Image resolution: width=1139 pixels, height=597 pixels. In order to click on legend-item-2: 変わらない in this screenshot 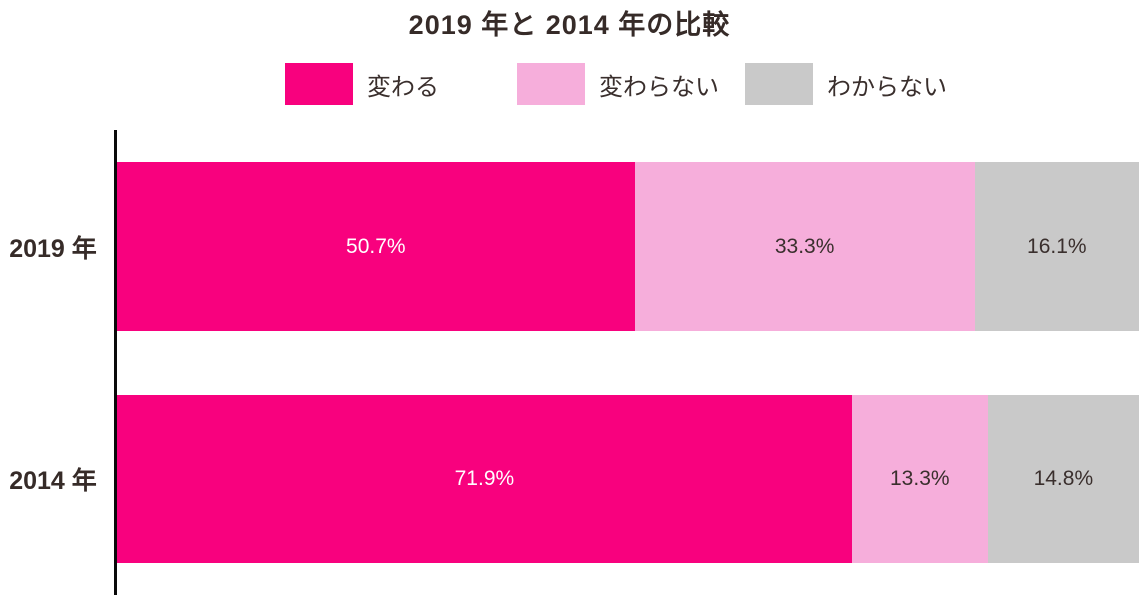, I will do `click(618, 84)`.